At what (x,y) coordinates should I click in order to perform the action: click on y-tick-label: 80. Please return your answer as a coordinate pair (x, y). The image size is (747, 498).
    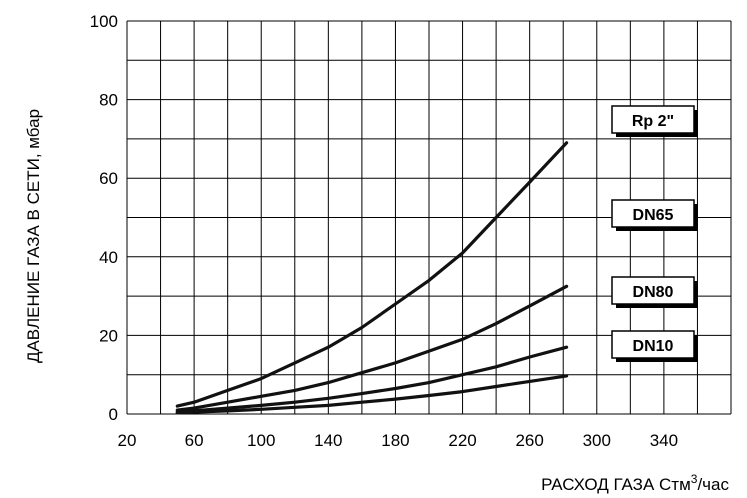
    Looking at the image, I should click on (108, 100).